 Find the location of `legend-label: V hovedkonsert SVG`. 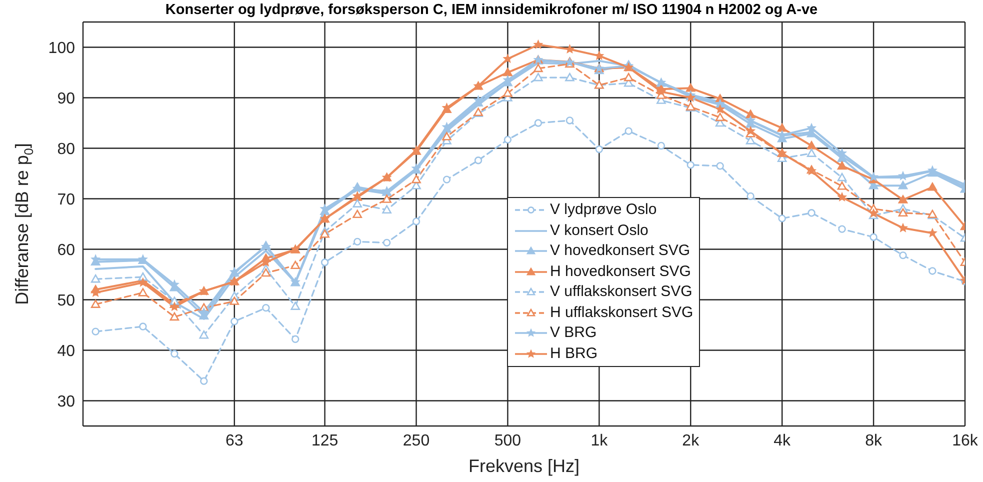

legend-label: V hovedkonsert SVG is located at coordinates (620, 251).